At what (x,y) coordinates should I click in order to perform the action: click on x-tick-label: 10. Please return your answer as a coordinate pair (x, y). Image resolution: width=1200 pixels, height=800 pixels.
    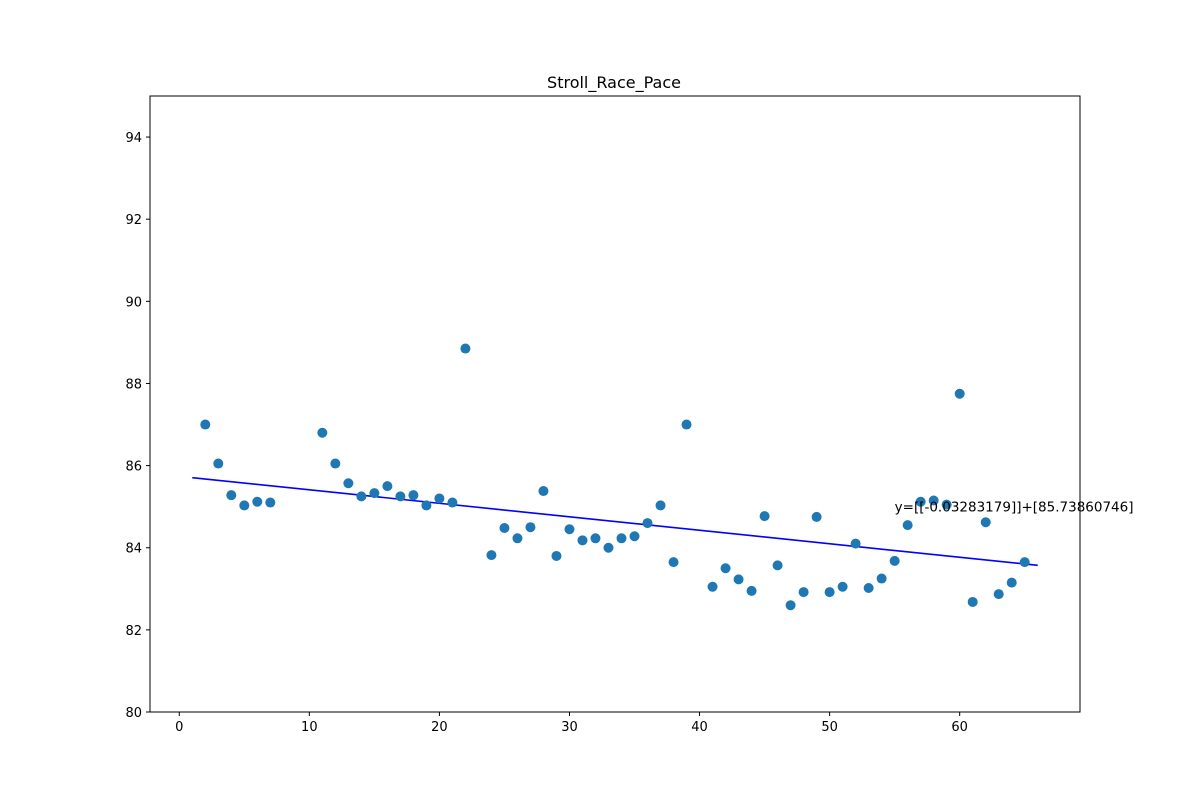
    Looking at the image, I should click on (309, 727).